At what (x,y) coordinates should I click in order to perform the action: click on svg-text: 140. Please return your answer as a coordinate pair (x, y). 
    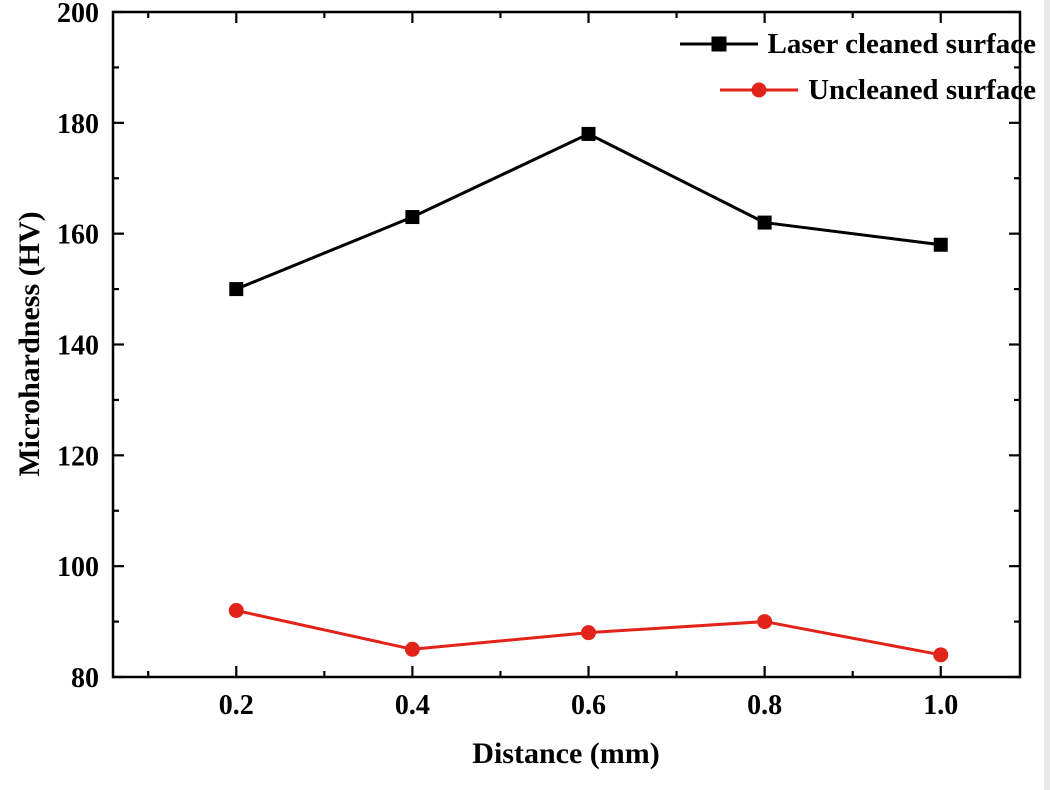
    Looking at the image, I should click on (78, 346).